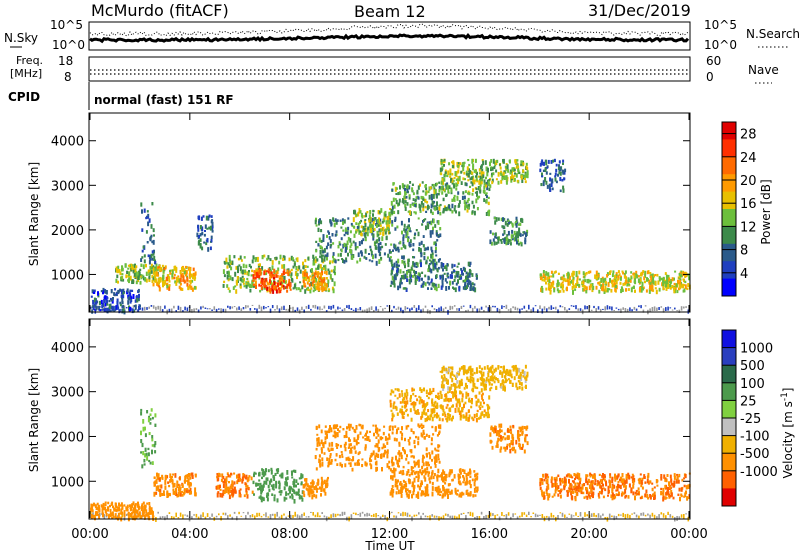 The width and height of the screenshot is (800, 554). What do you see at coordinates (744, 251) in the screenshot?
I see `colorbar-tick-label: 8` at bounding box center [744, 251].